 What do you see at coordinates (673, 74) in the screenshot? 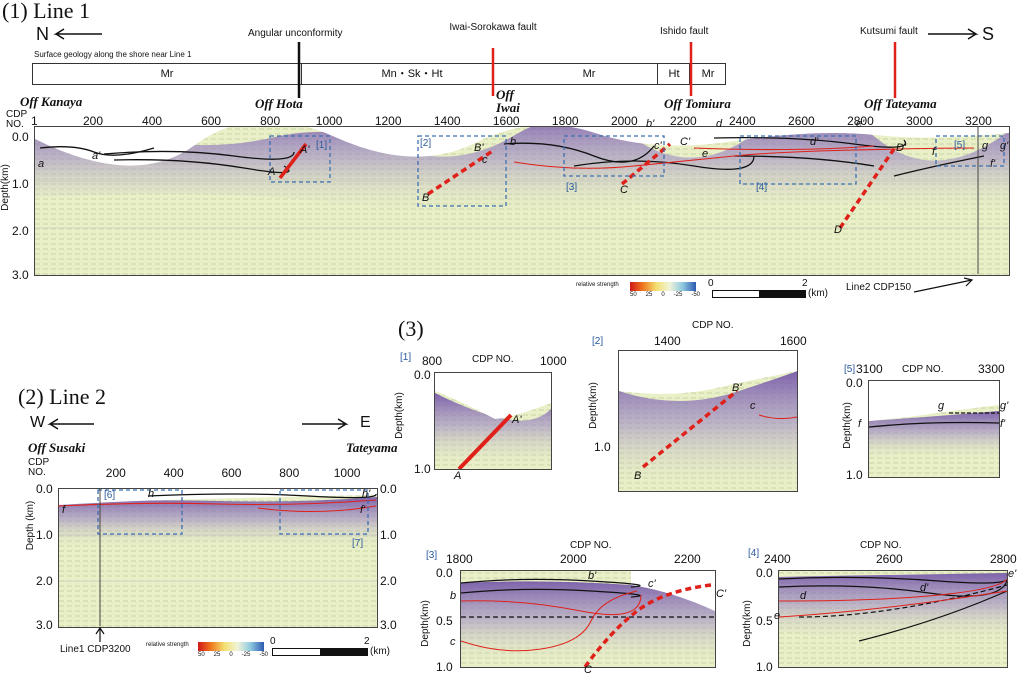
I see `geology-unit-ht: Ht` at bounding box center [673, 74].